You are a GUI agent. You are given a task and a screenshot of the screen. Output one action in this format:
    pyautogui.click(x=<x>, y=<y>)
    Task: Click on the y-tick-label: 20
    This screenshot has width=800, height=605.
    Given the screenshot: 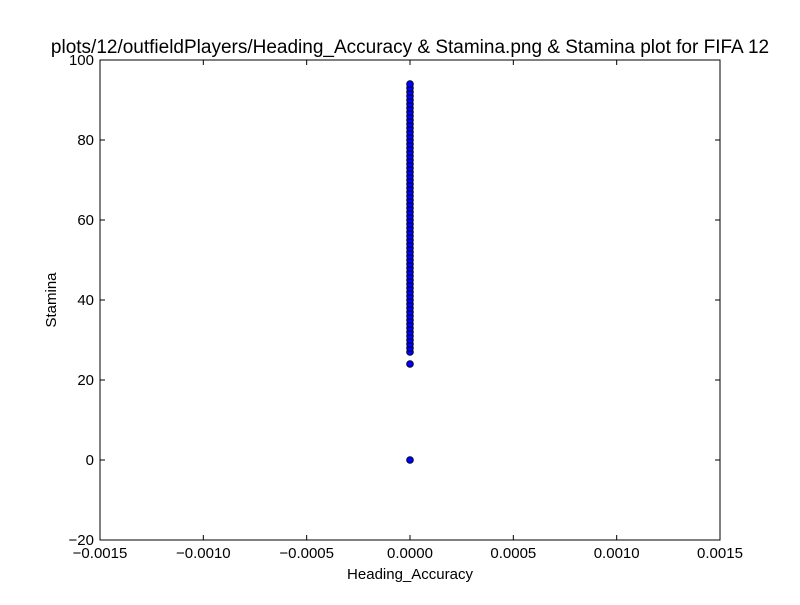 What is the action you would take?
    pyautogui.click(x=85, y=380)
    